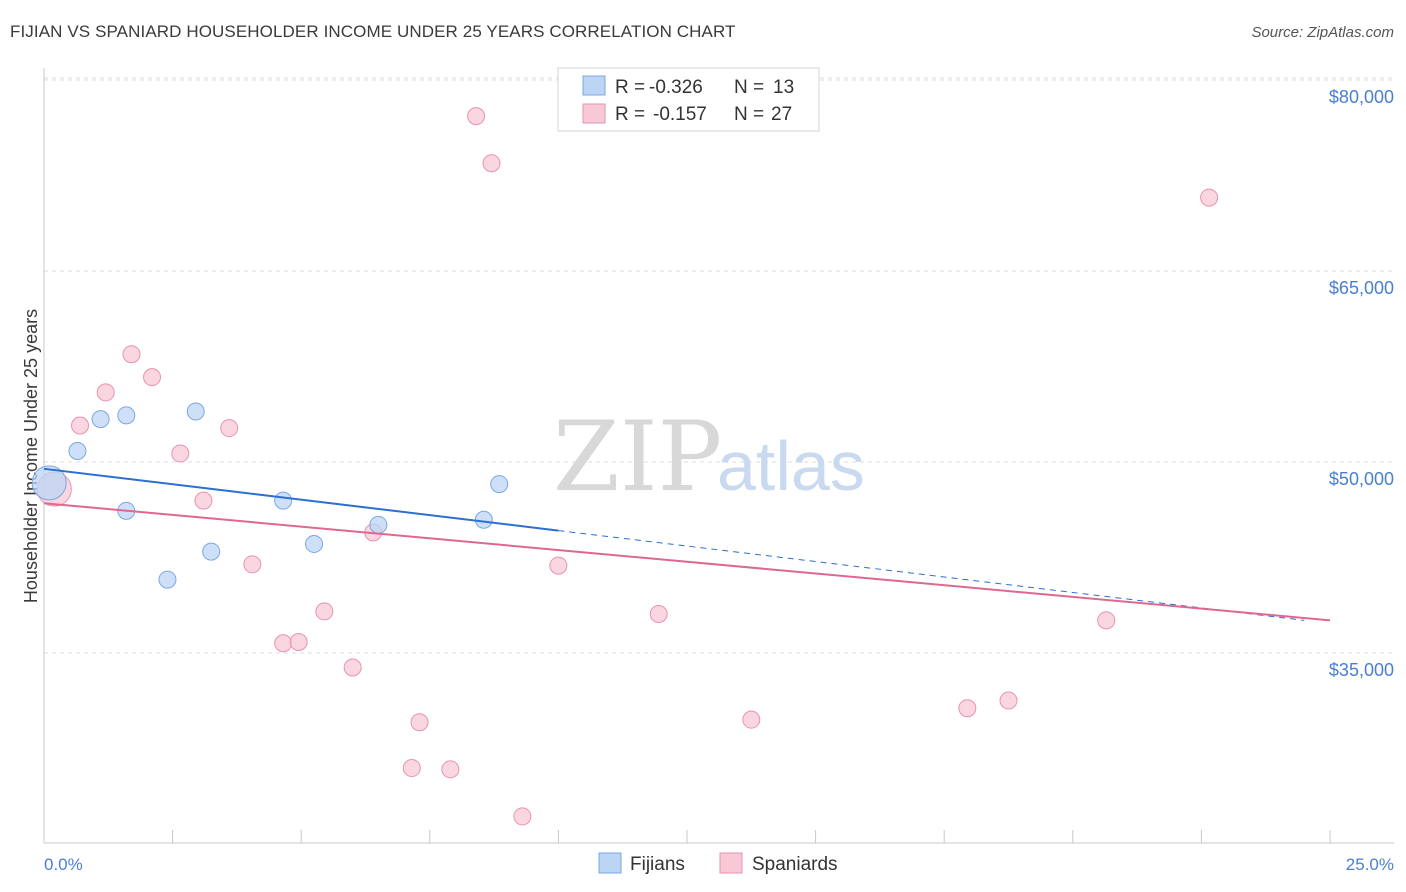 Image resolution: width=1406 pixels, height=892 pixels. What do you see at coordinates (731, 863) in the screenshot?
I see `spaniards-swatch` at bounding box center [731, 863].